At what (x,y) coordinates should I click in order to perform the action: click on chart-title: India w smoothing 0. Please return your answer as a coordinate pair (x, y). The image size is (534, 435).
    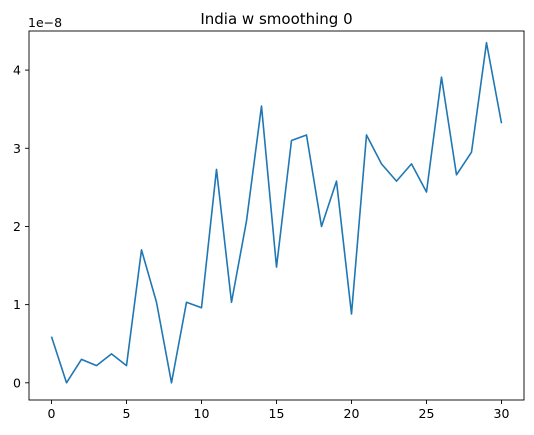
    Looking at the image, I should click on (276, 19).